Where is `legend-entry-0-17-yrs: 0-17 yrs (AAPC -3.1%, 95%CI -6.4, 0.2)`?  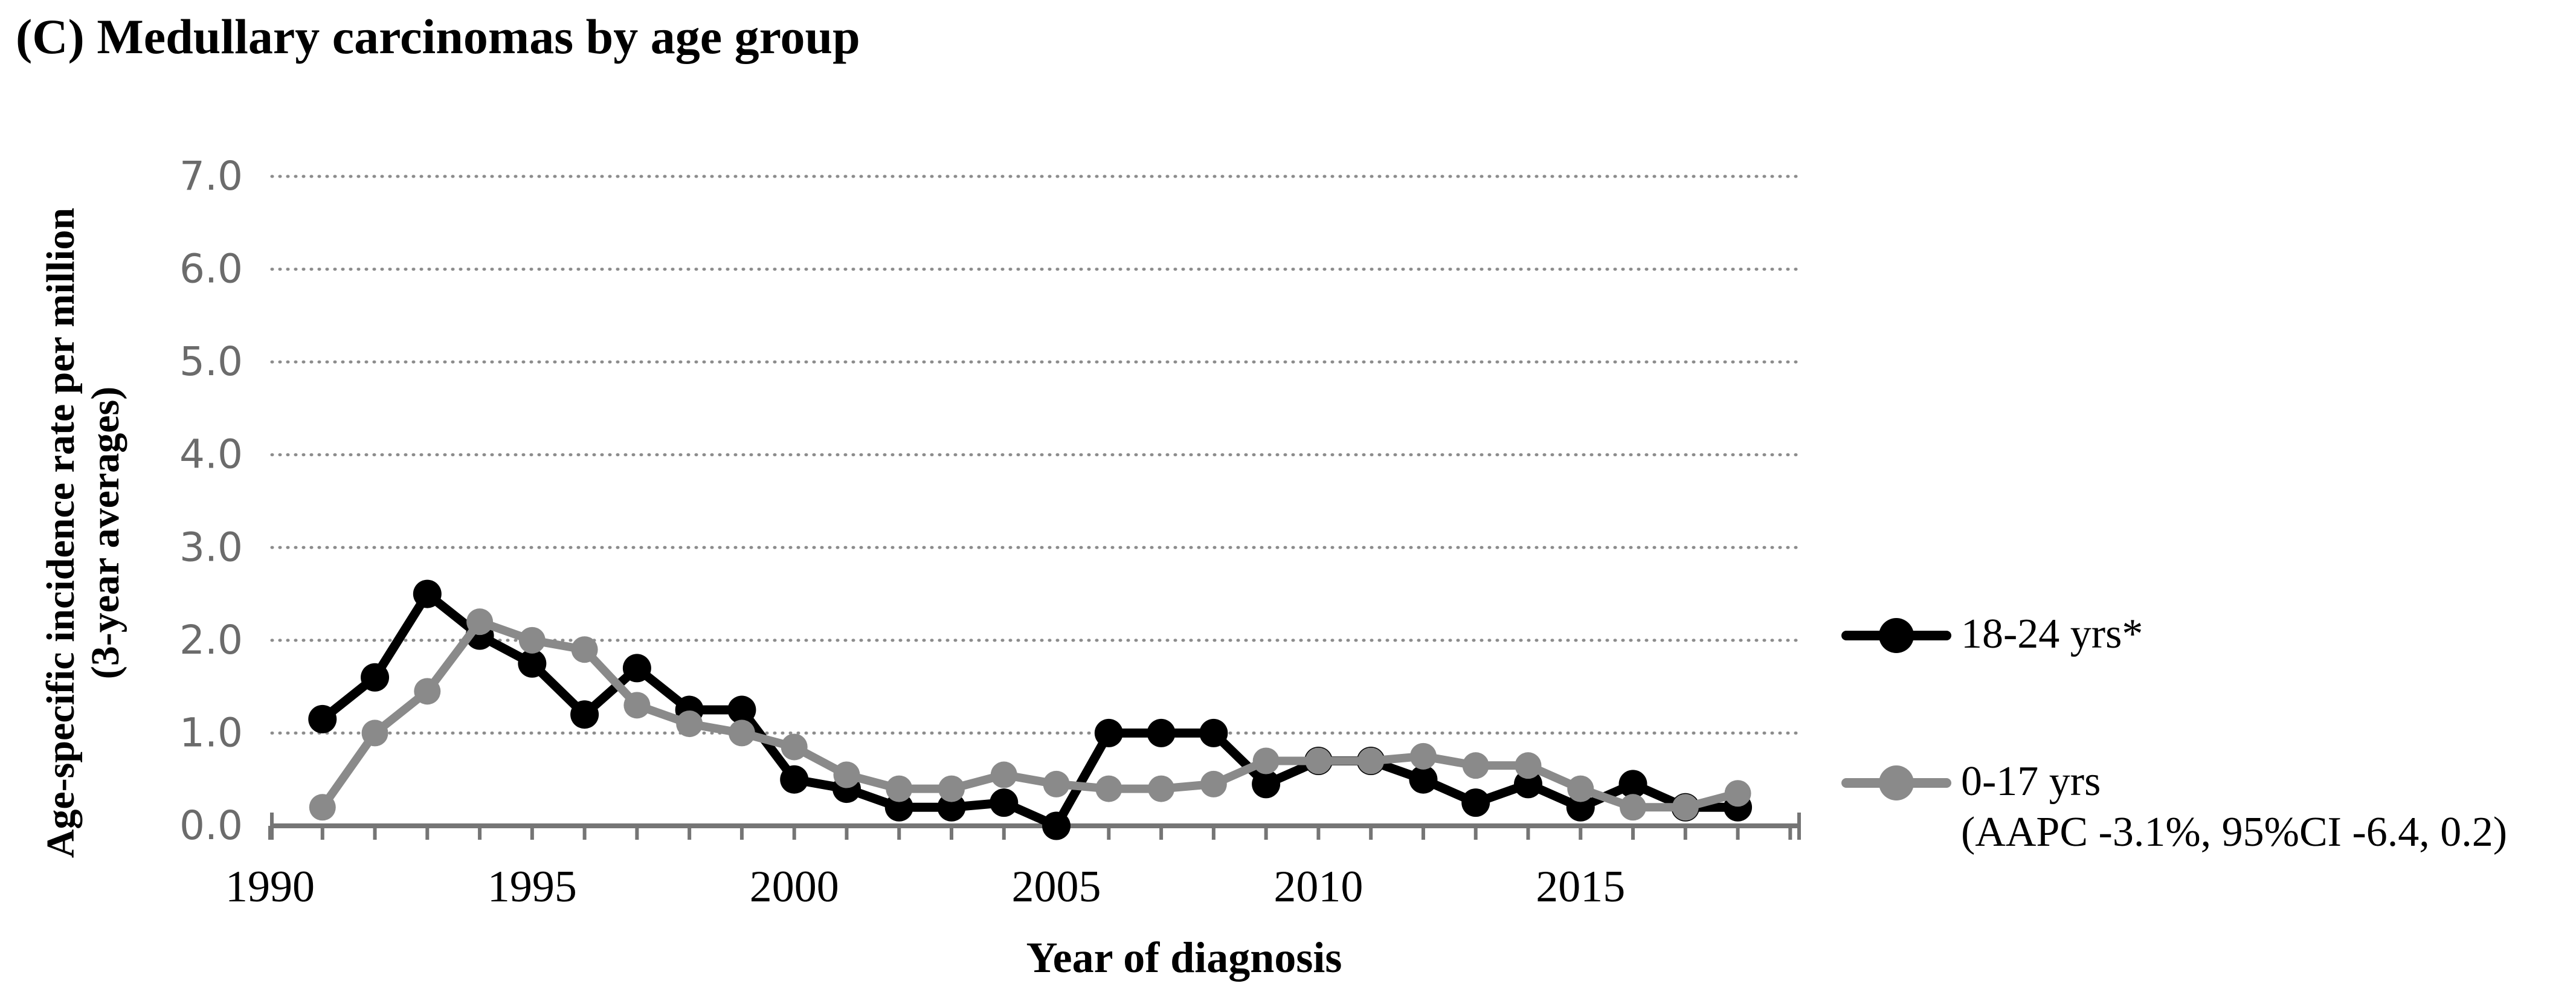 legend-entry-0-17-yrs: 0-17 yrs (AAPC -3.1%, 95%CI -6.4, 0.2) is located at coordinates (2174, 807).